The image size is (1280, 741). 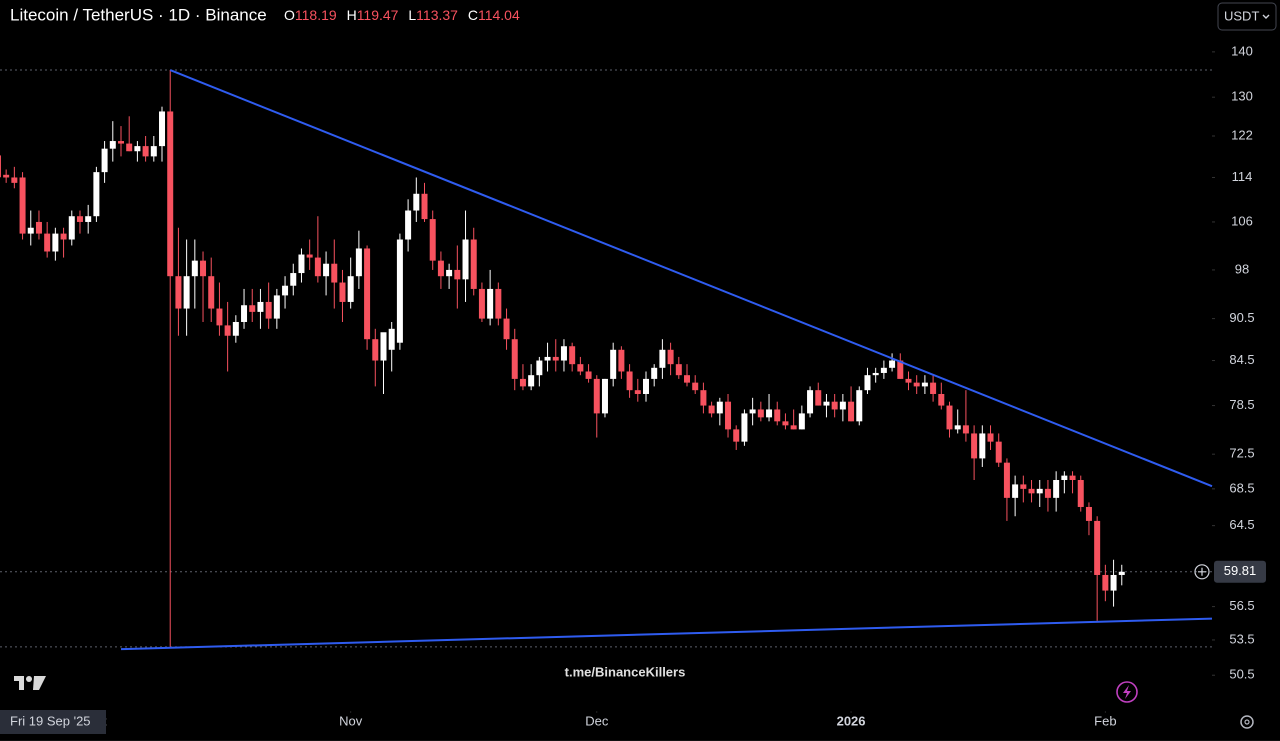 What do you see at coordinates (1241, 359) in the screenshot?
I see `y-tick-label: 84.5` at bounding box center [1241, 359].